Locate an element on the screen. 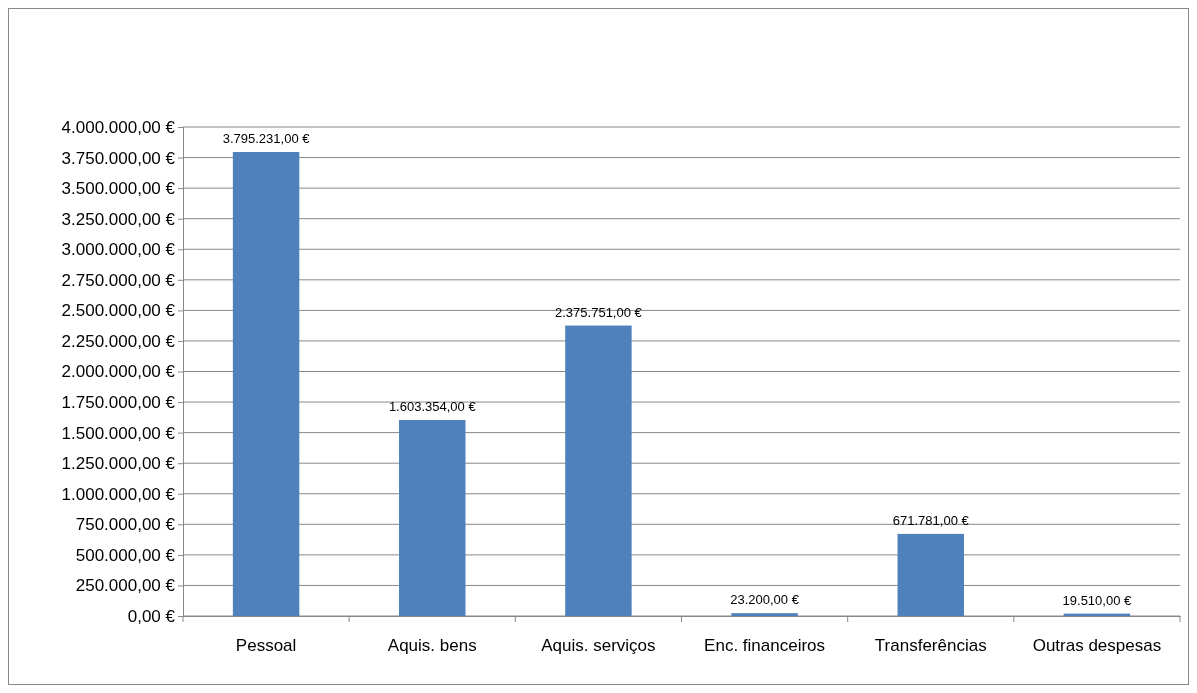 This screenshot has width=1197, height=693. y-tick-label: 3.750.000,00 € is located at coordinates (118, 158).